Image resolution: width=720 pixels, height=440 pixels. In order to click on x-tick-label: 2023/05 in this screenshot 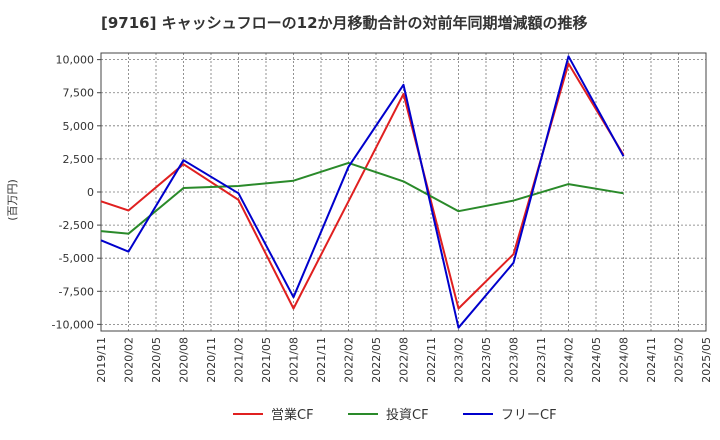, I will do `click(486, 360)`.